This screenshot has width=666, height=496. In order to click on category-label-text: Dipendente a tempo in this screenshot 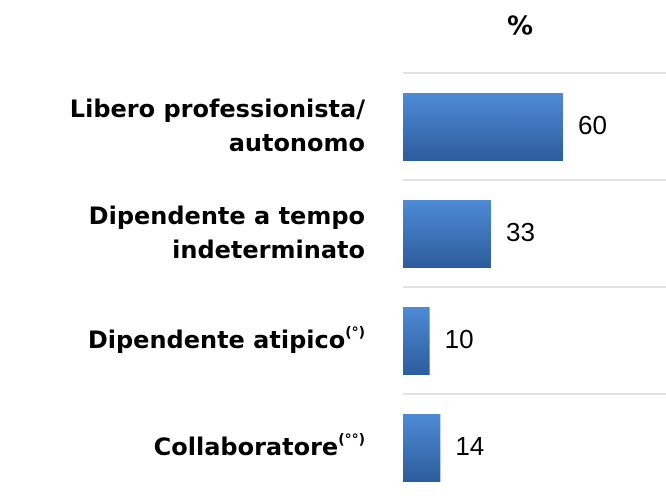, I will do `click(227, 216)`.